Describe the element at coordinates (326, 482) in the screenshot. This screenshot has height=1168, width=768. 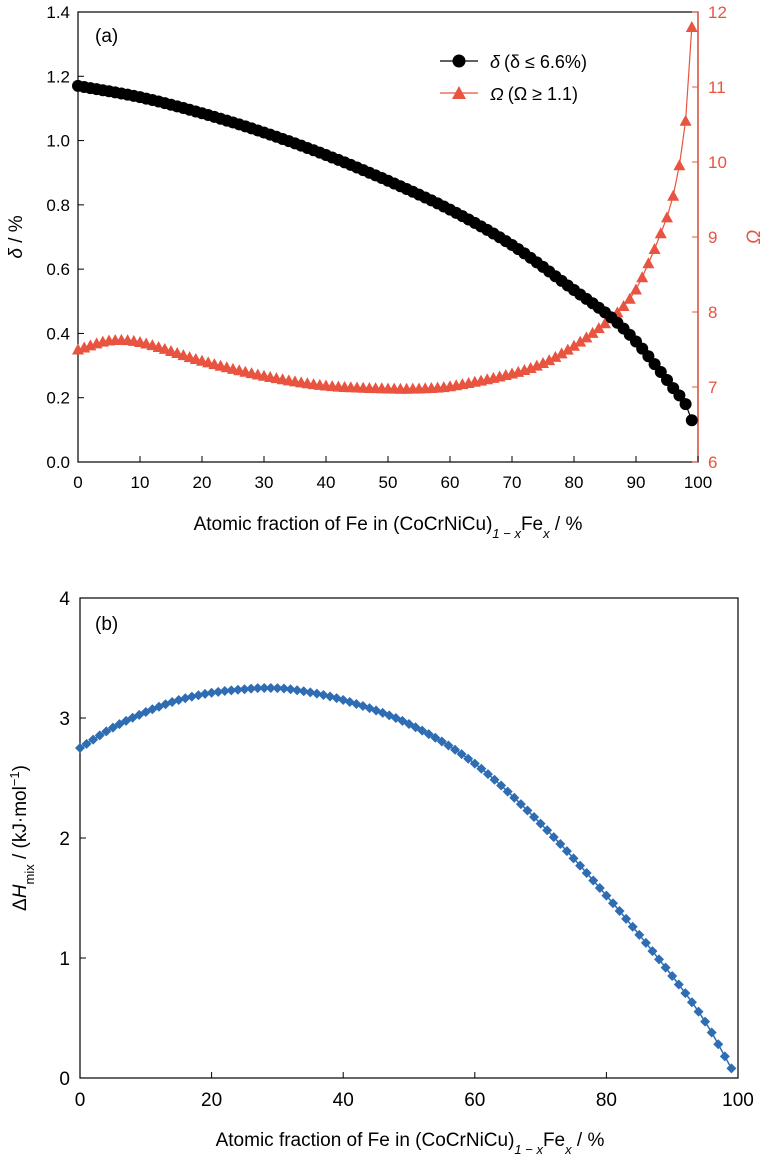
I see `panel-a-x-tick-label: 40` at that location.